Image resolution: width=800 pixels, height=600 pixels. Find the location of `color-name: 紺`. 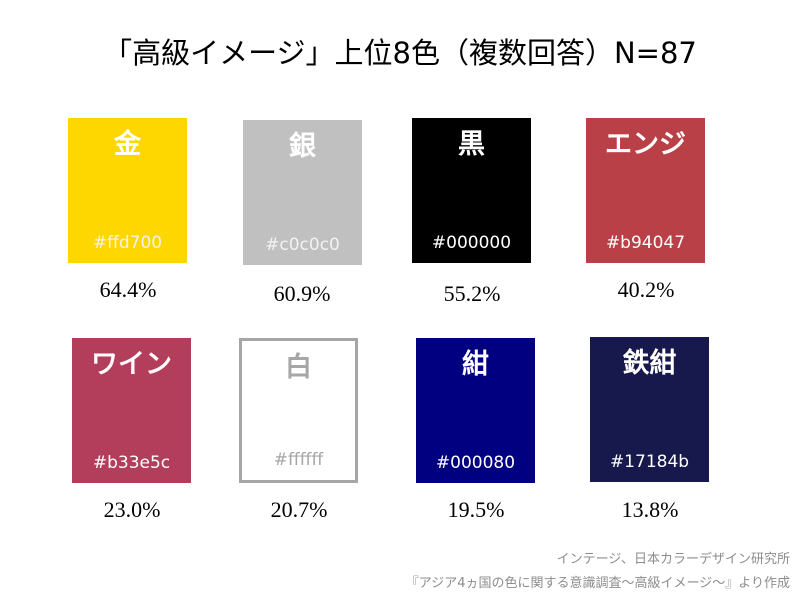

color-name: 紺 is located at coordinates (475, 364).